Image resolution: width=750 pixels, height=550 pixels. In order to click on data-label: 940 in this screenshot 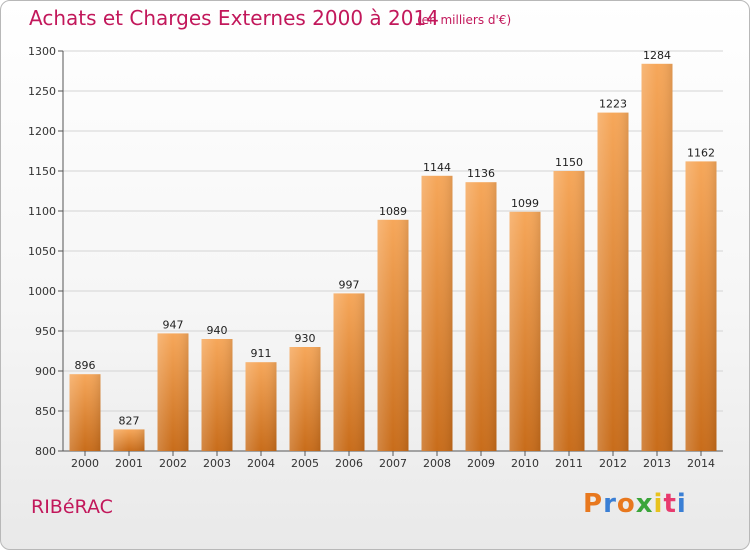, I will do `click(217, 330)`.